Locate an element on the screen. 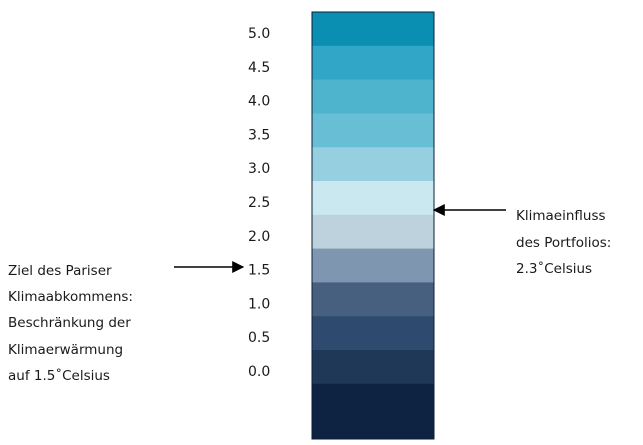 The image size is (643, 445). paris-label-line-4: Klimaerwärmung is located at coordinates (65, 350).